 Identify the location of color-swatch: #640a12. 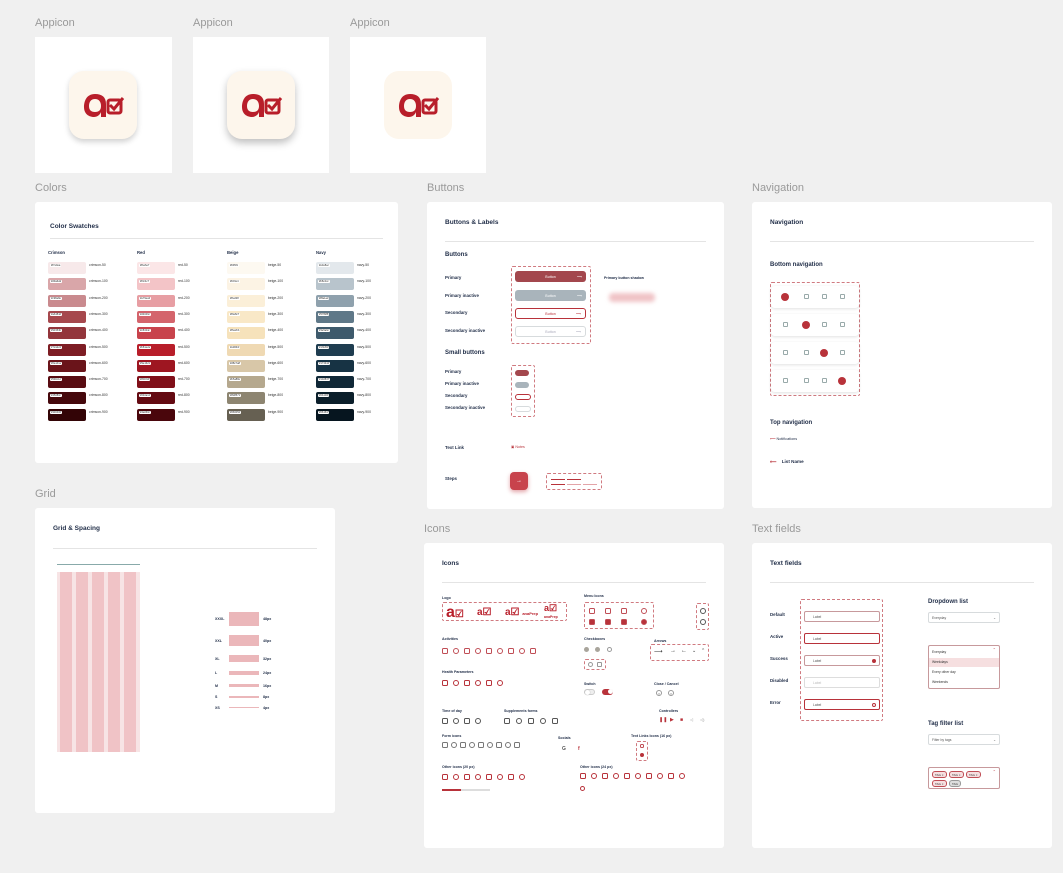
(156, 398).